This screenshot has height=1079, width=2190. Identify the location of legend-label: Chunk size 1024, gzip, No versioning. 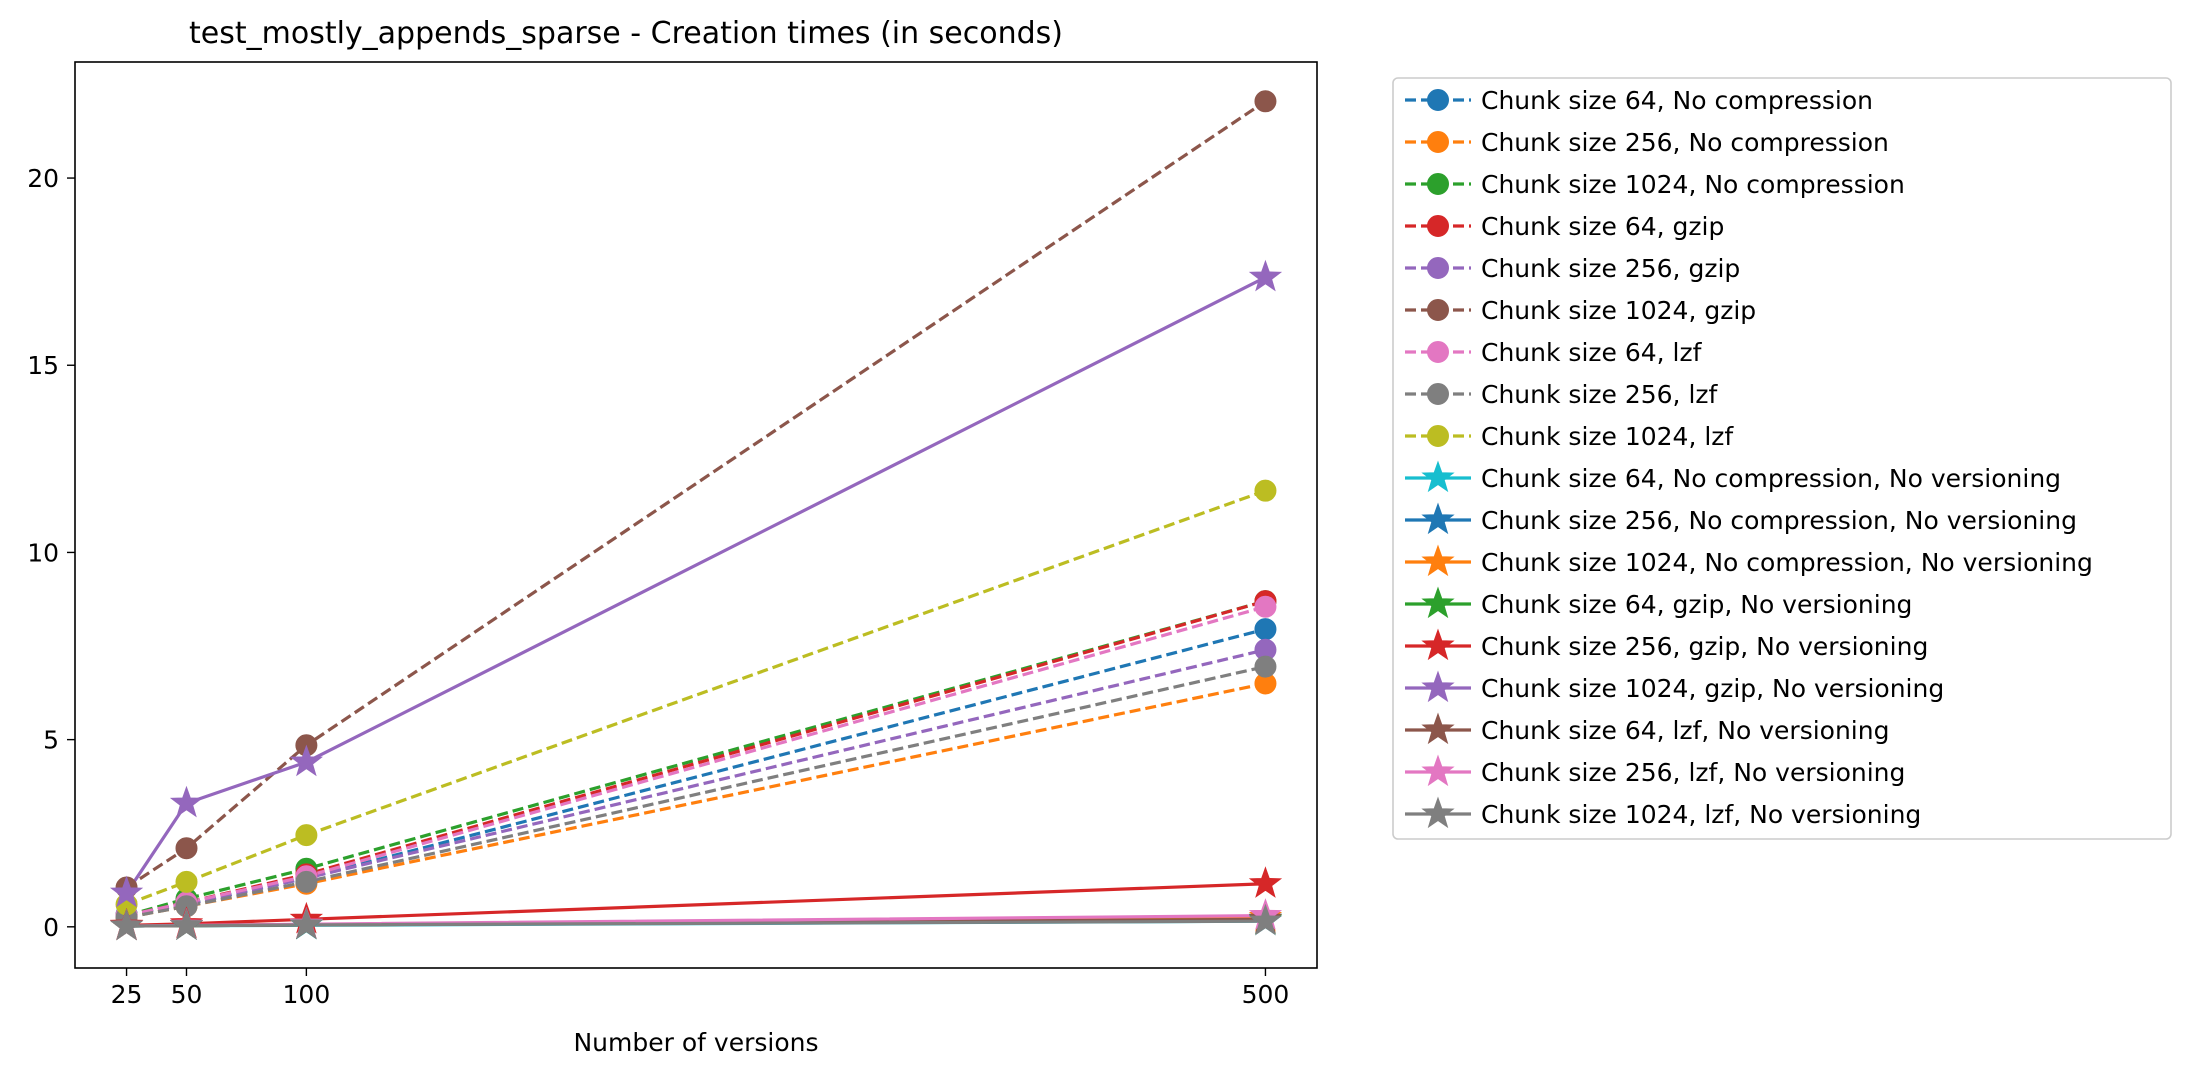
(1712, 688).